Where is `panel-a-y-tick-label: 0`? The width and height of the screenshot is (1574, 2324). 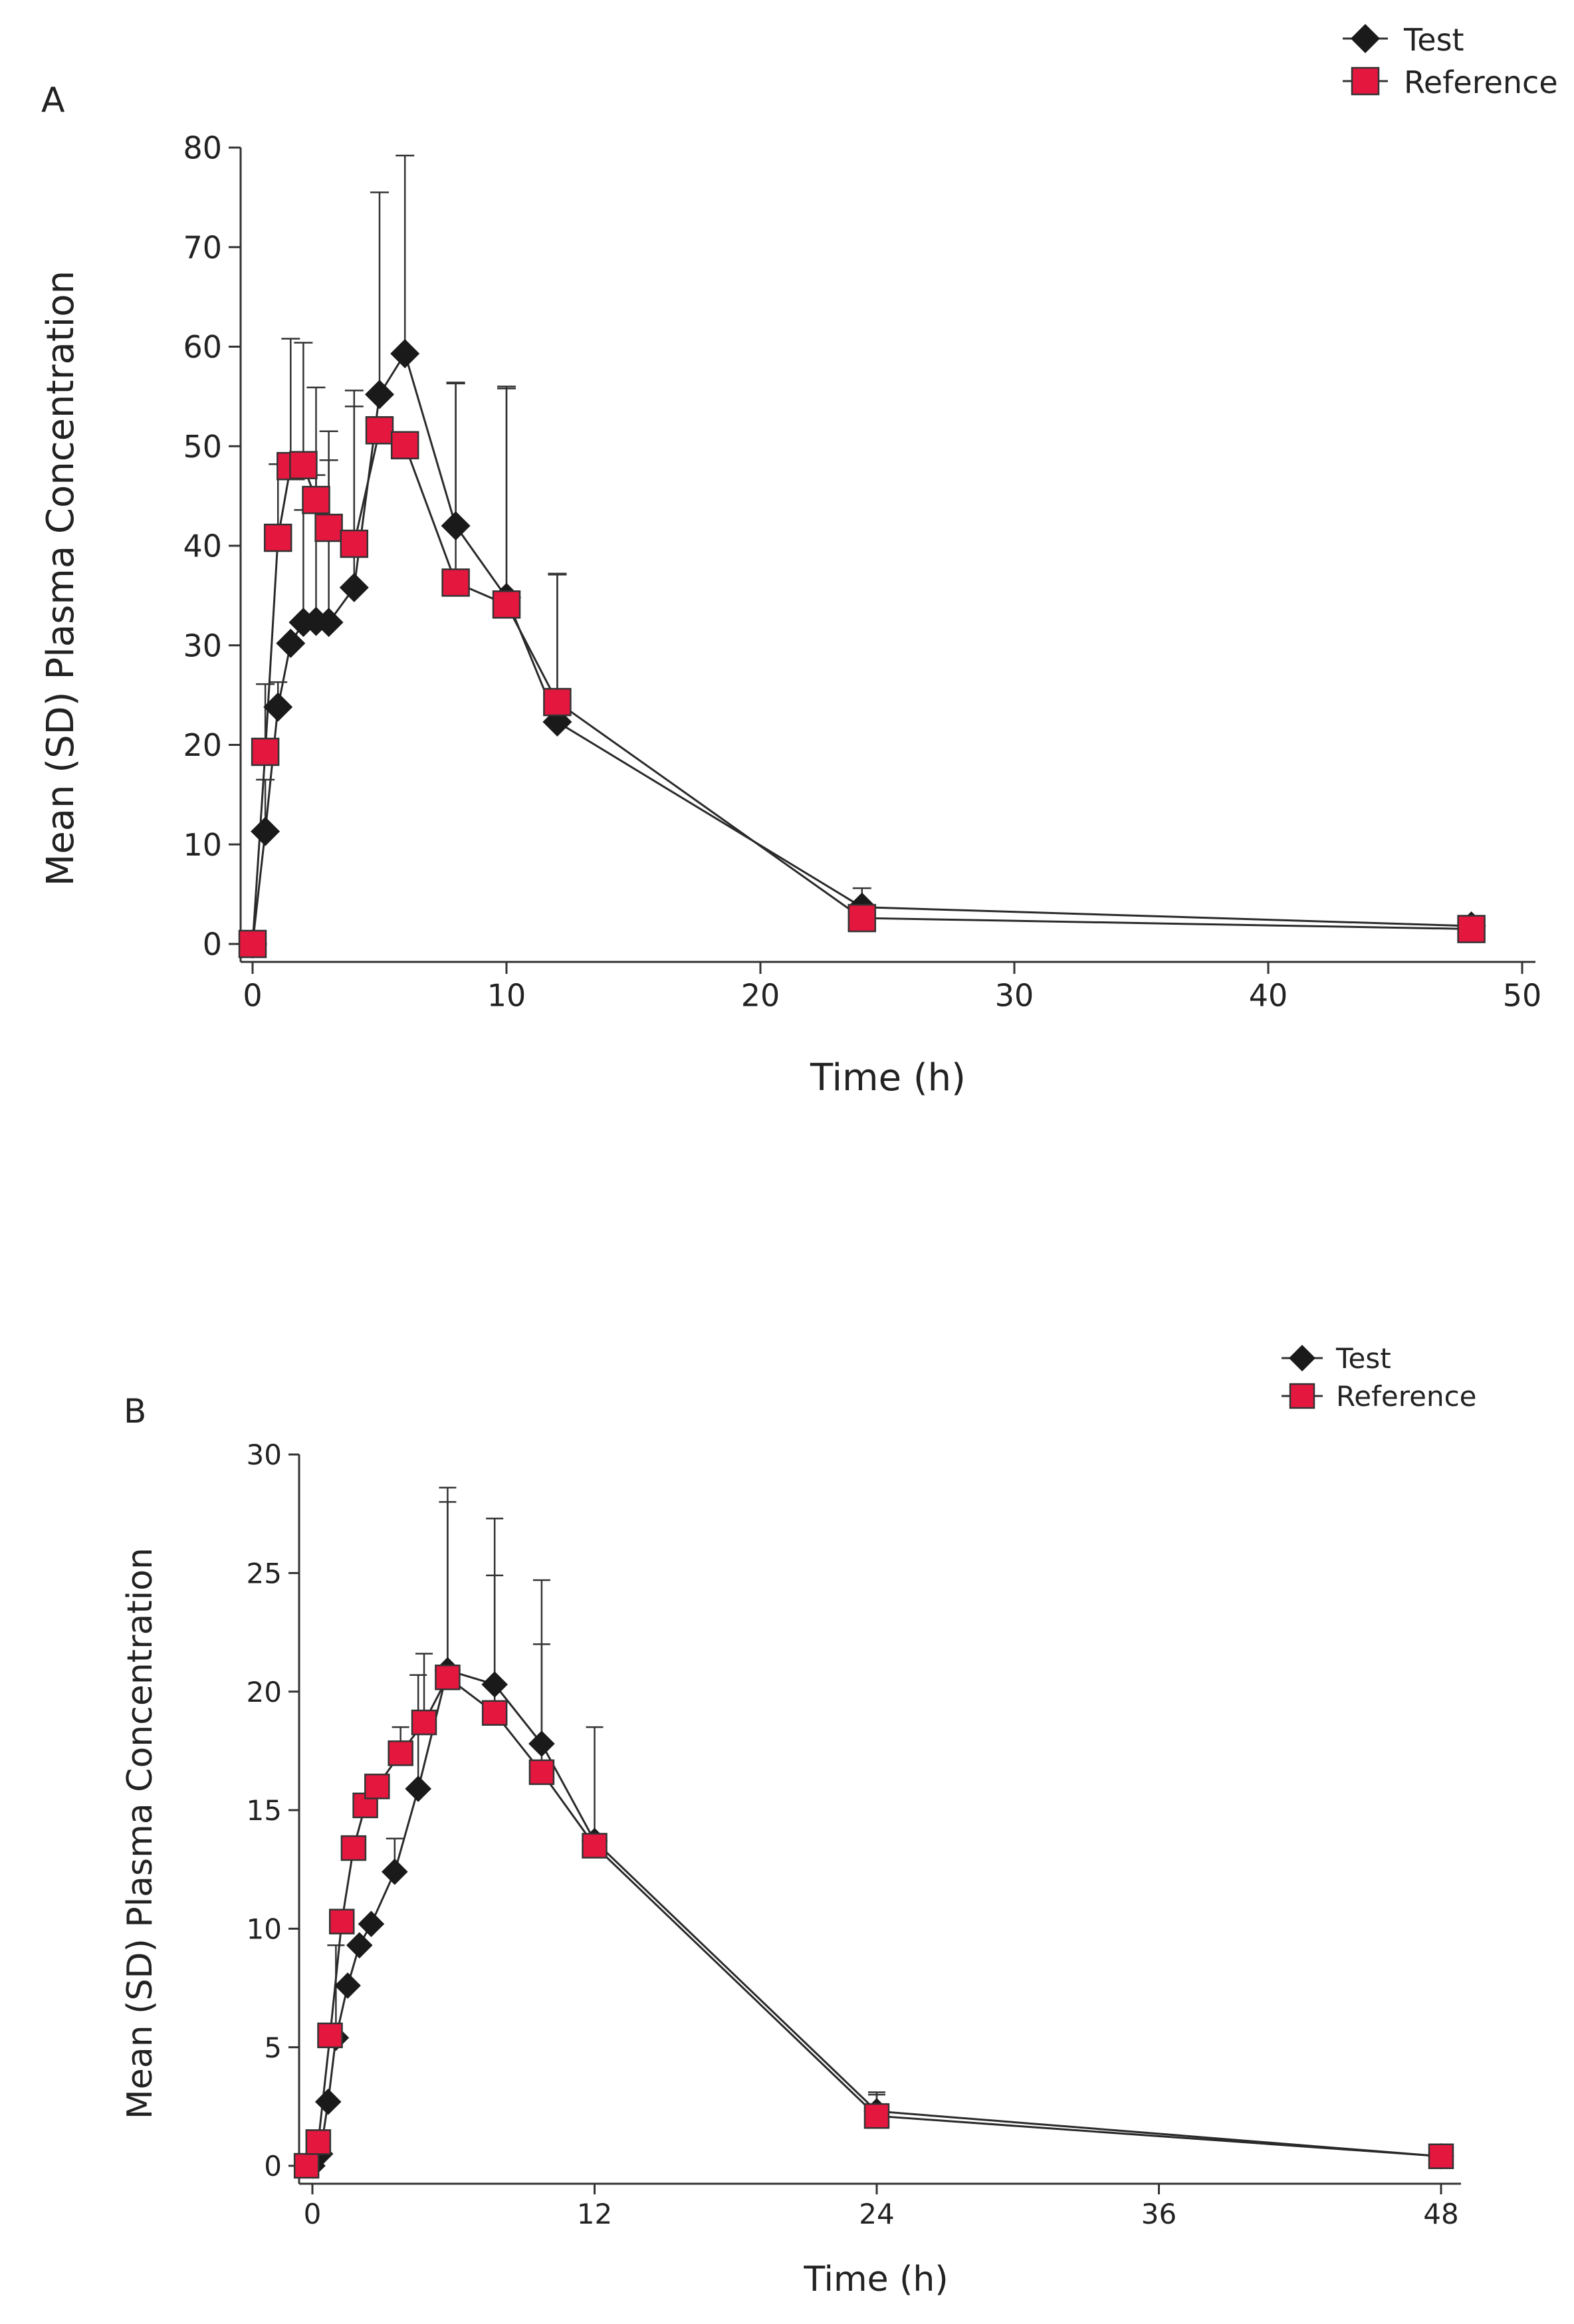
panel-a-y-tick-label: 0 is located at coordinates (212, 945).